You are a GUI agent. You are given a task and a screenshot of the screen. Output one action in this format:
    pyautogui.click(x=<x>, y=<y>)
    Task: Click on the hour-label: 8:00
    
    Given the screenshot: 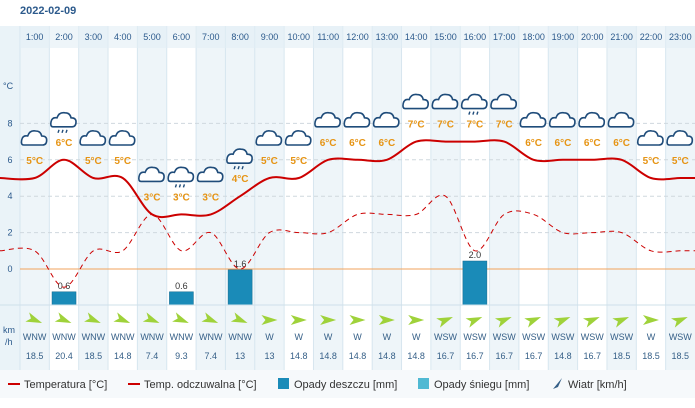 What is the action you would take?
    pyautogui.click(x=240, y=37)
    